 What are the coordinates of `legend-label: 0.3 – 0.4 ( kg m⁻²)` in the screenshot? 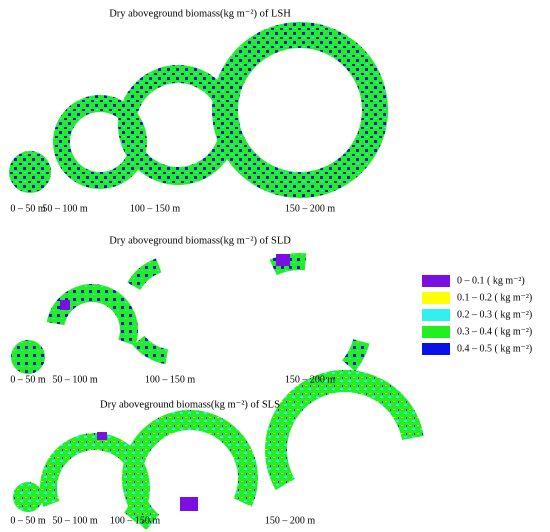 It's located at (494, 331).